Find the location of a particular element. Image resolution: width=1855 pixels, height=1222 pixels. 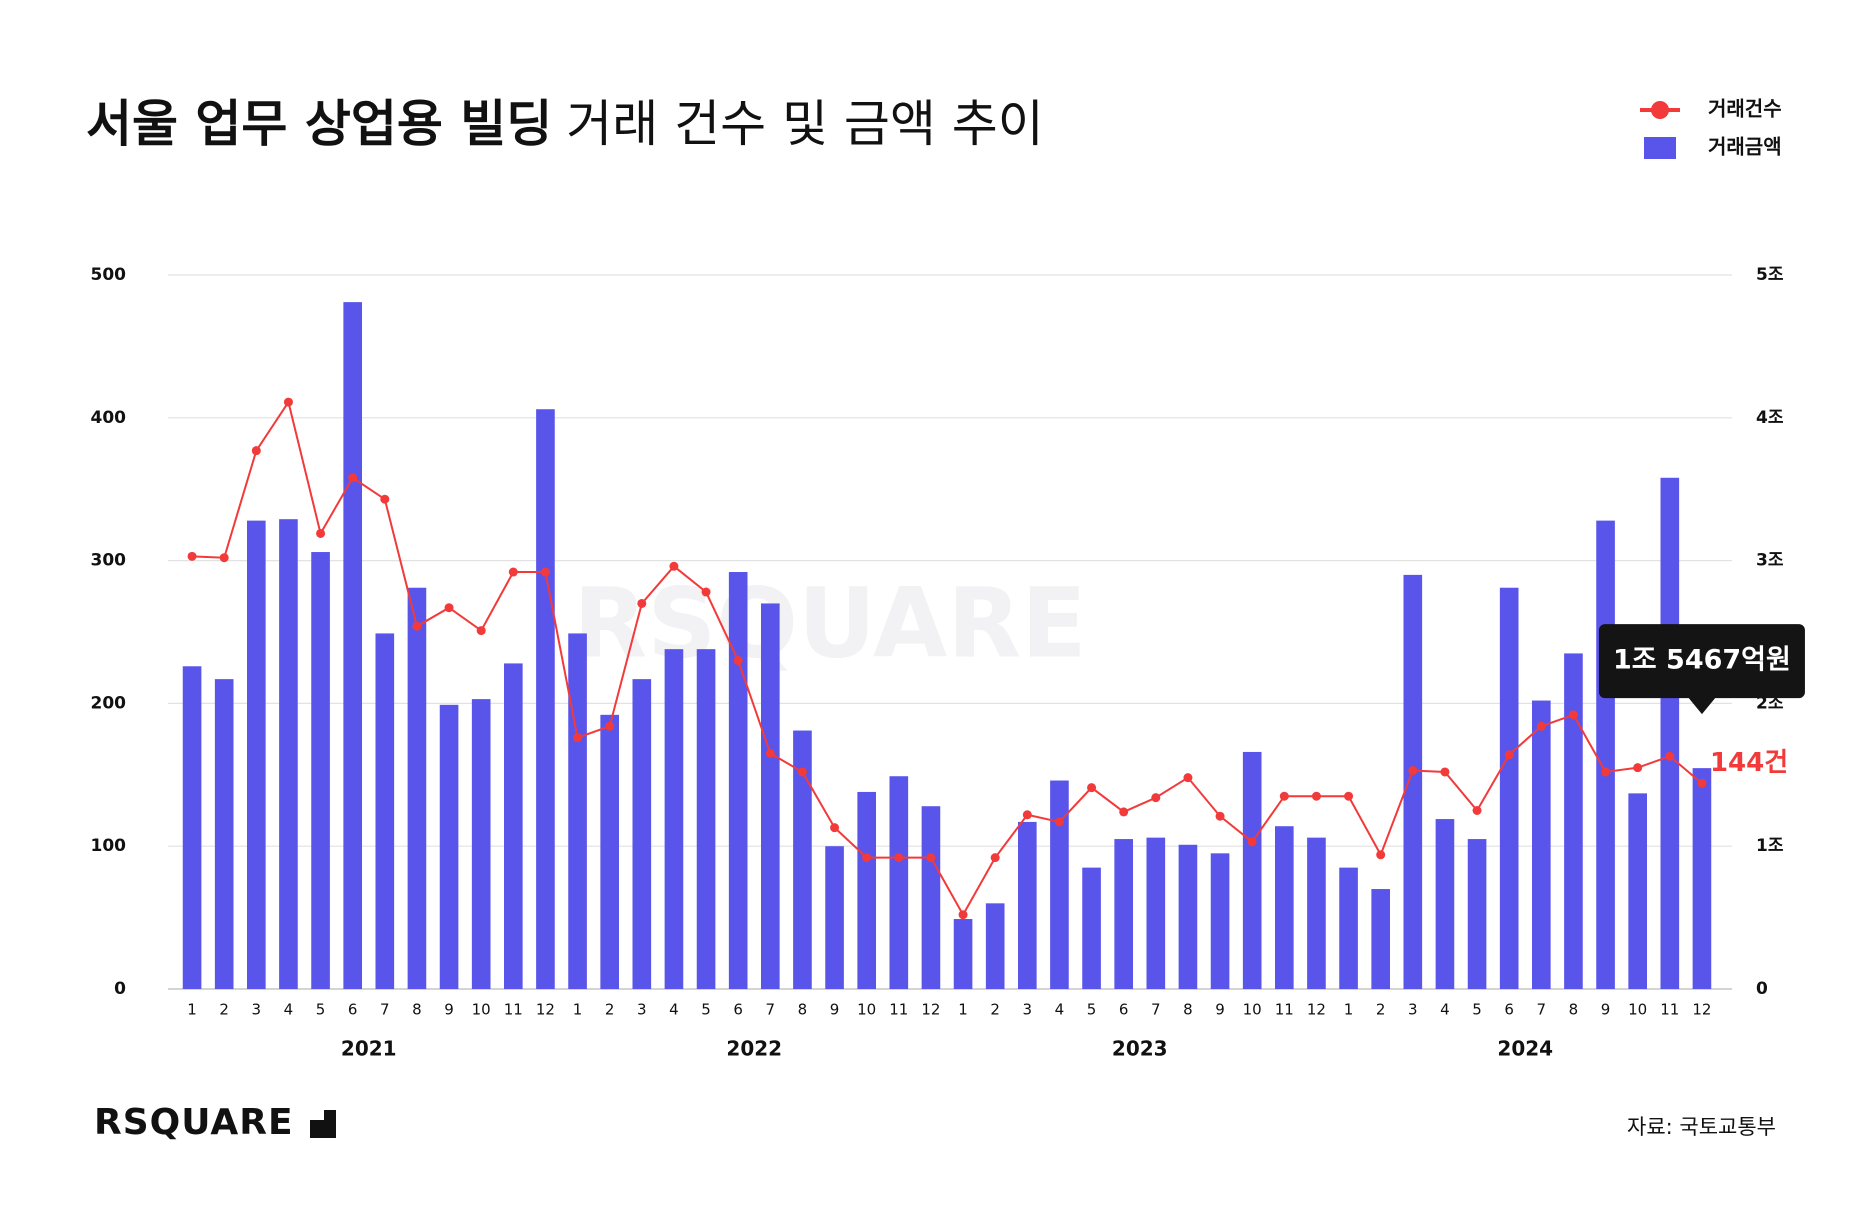

y2-tick-label: 4조 is located at coordinates (1770, 418).